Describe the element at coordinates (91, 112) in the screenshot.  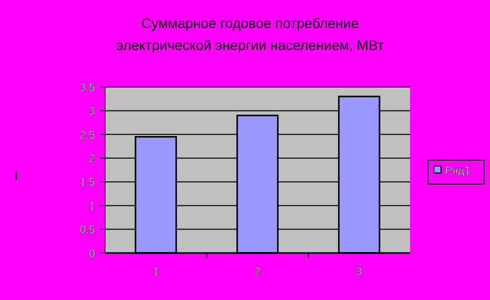
I see `y-tick-label: 3` at that location.